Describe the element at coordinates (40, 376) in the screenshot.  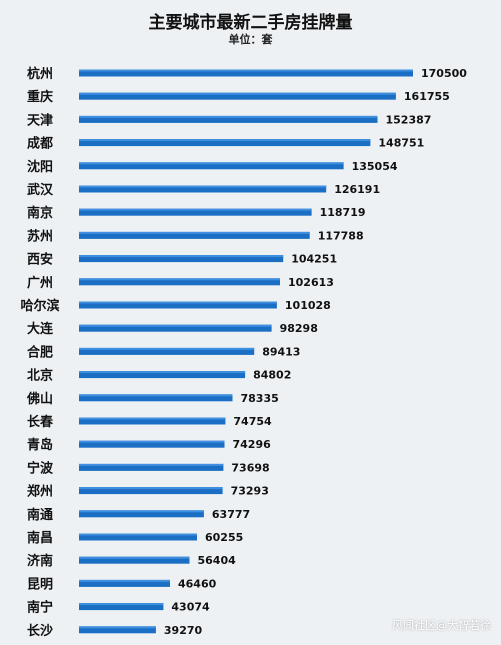
I see `category-label: 北京` at that location.